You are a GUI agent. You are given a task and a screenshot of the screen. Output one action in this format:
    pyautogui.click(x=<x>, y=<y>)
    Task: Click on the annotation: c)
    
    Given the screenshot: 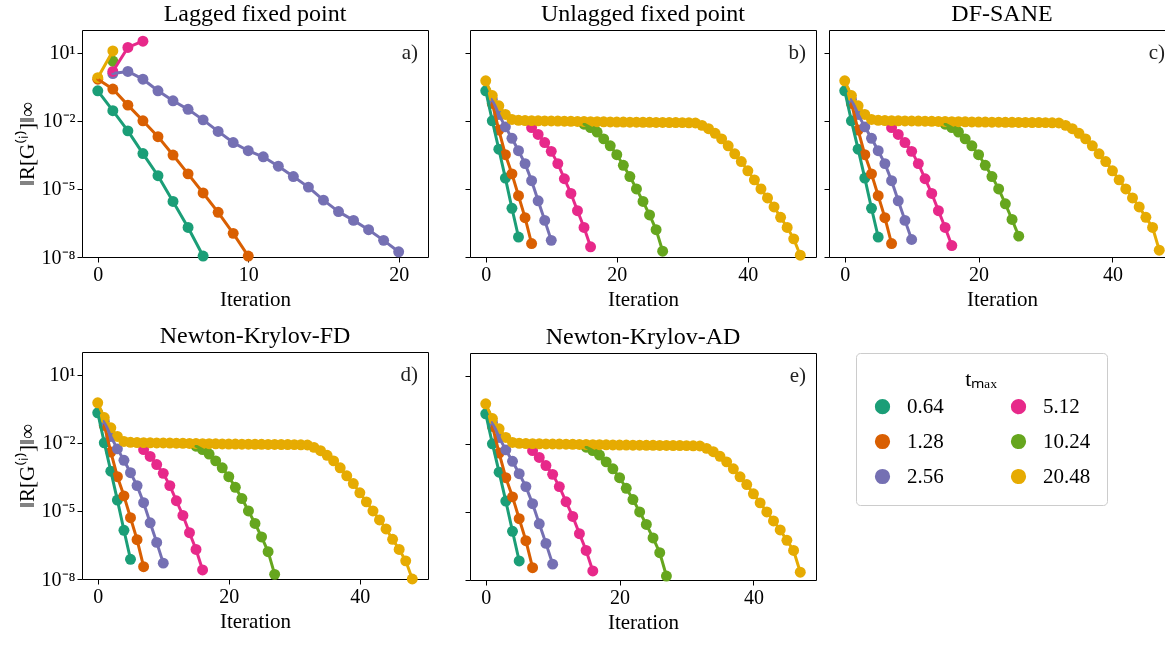 What is the action you would take?
    pyautogui.click(x=1156, y=52)
    